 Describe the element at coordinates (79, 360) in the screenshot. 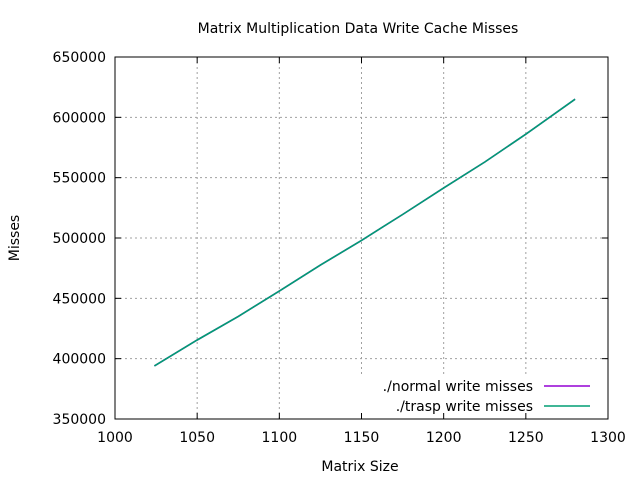

I see `y-tick-label: 400000` at that location.